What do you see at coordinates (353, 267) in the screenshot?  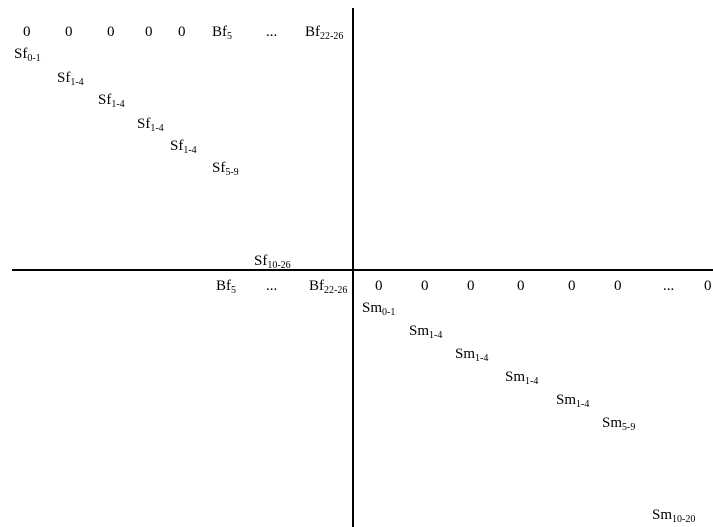 I see `vertical-divider` at bounding box center [353, 267].